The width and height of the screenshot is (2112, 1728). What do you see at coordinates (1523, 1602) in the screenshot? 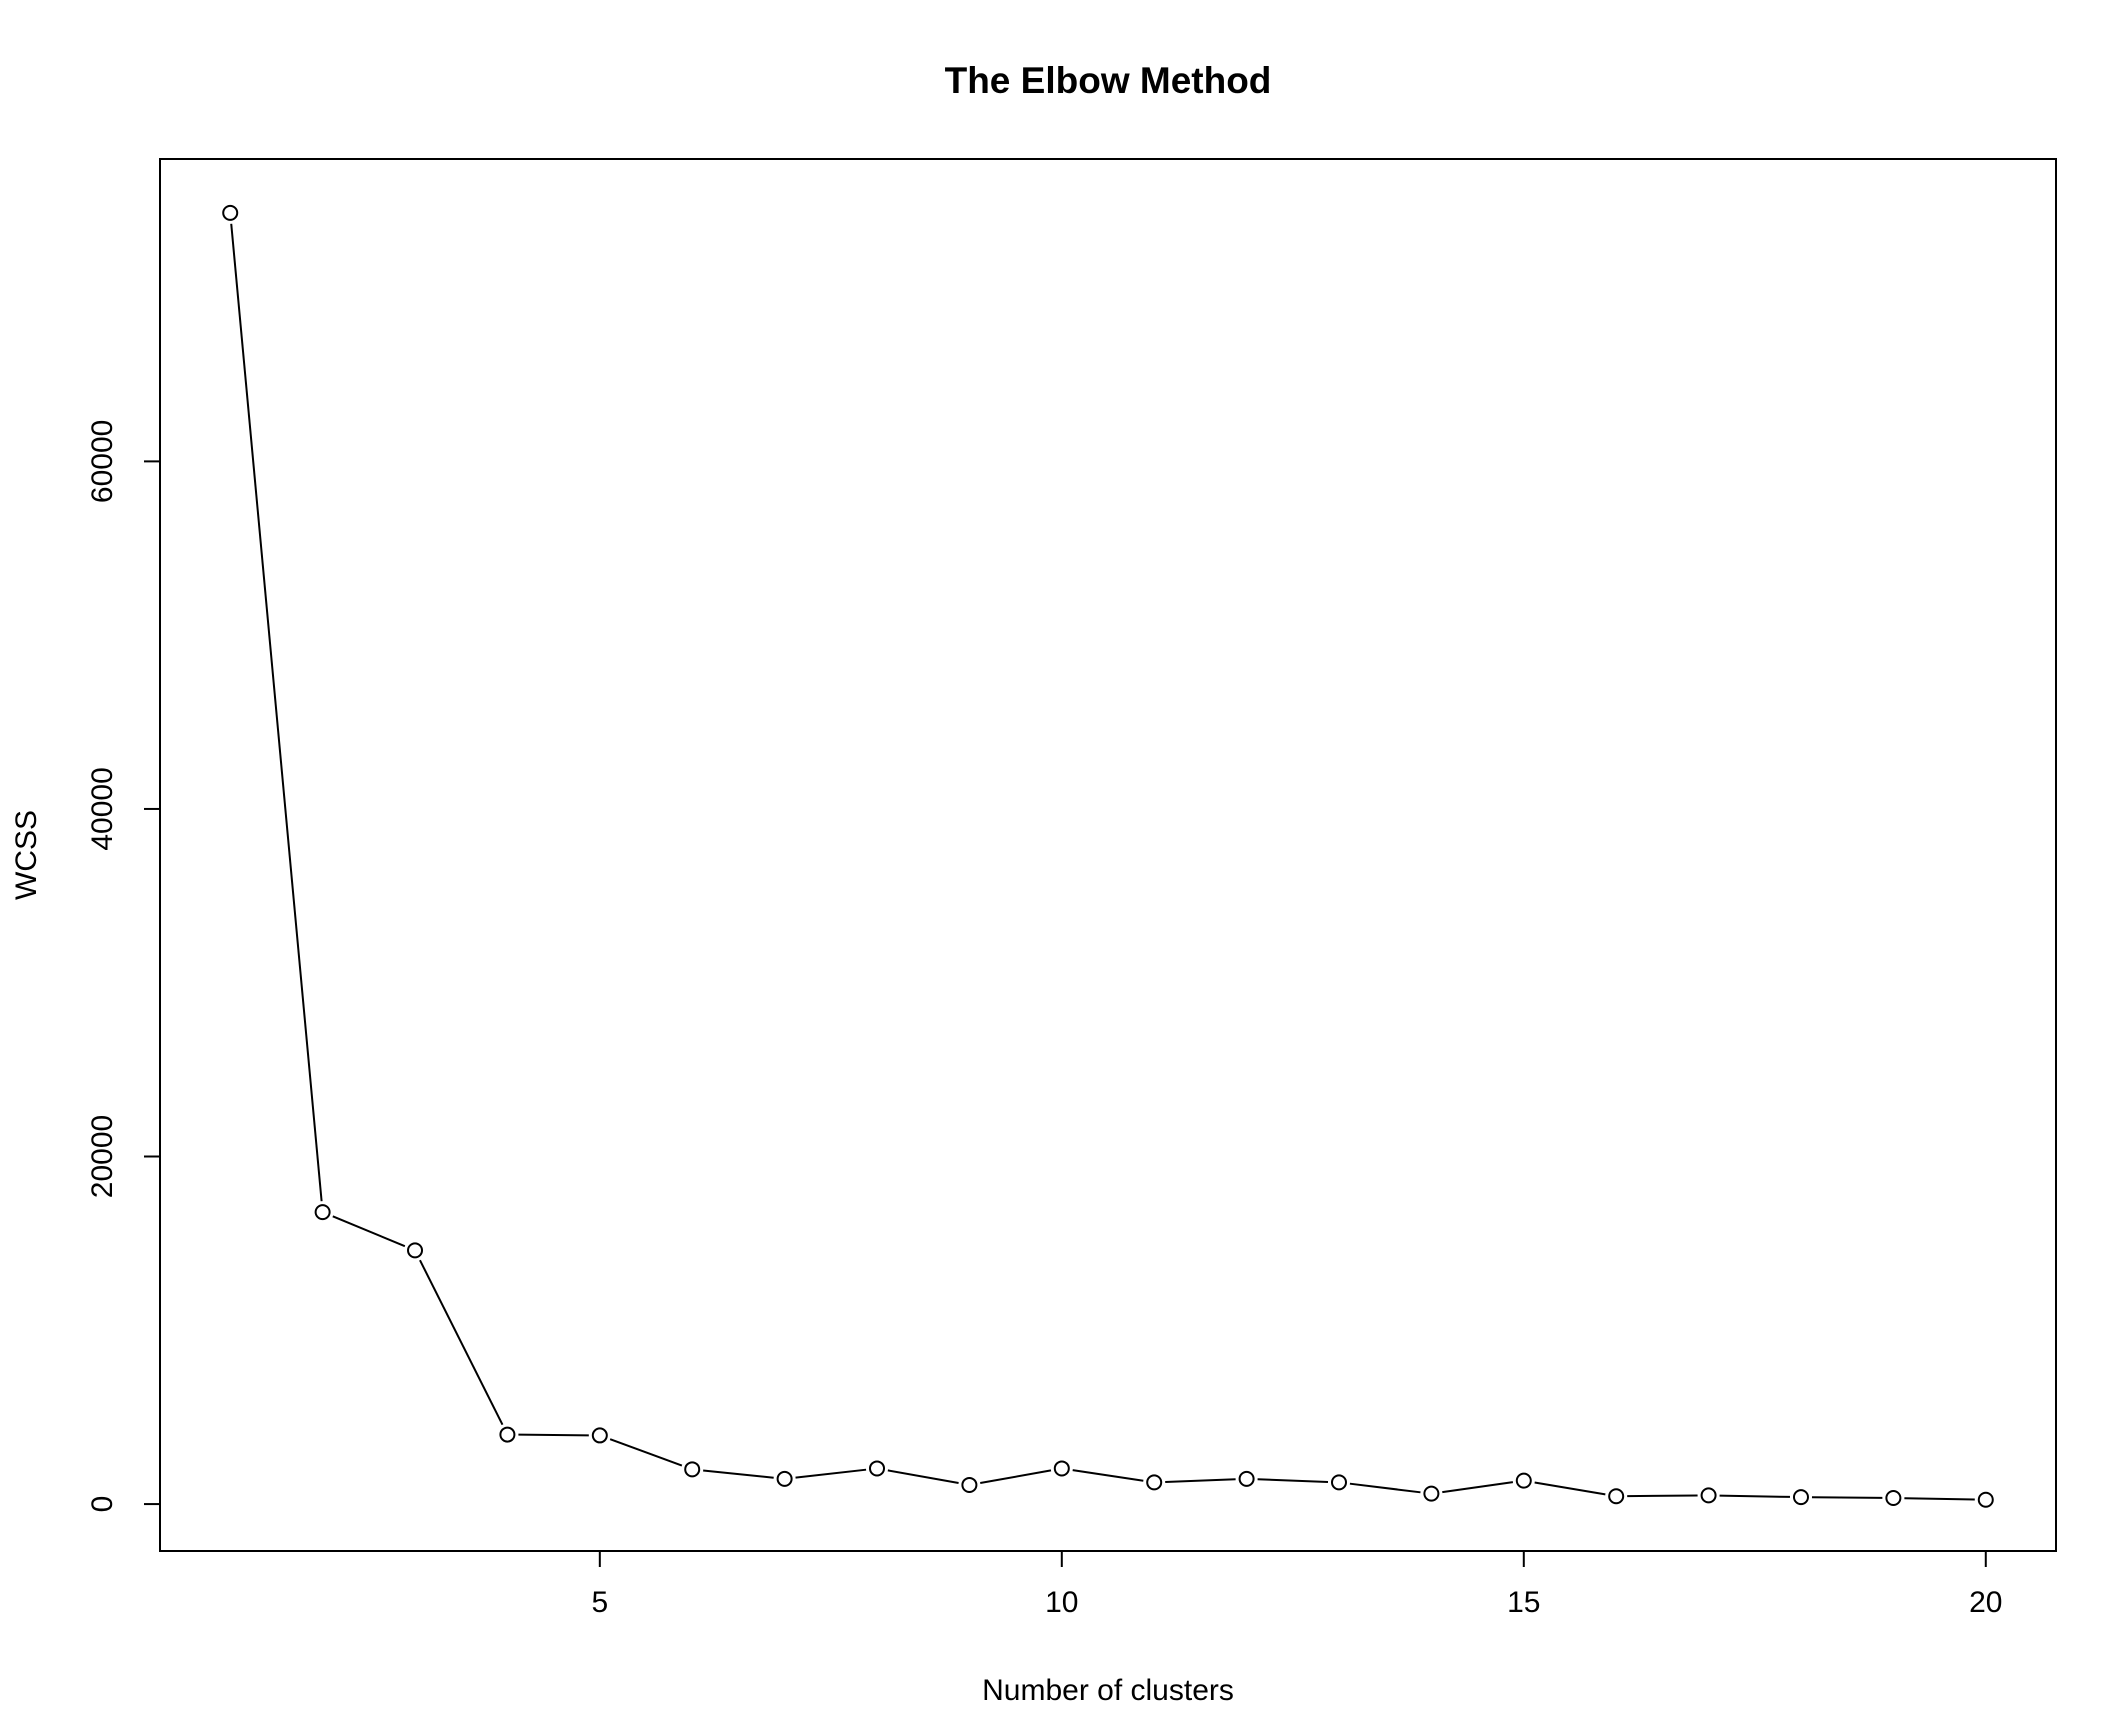
I see `x-tick-label: 15` at bounding box center [1523, 1602].